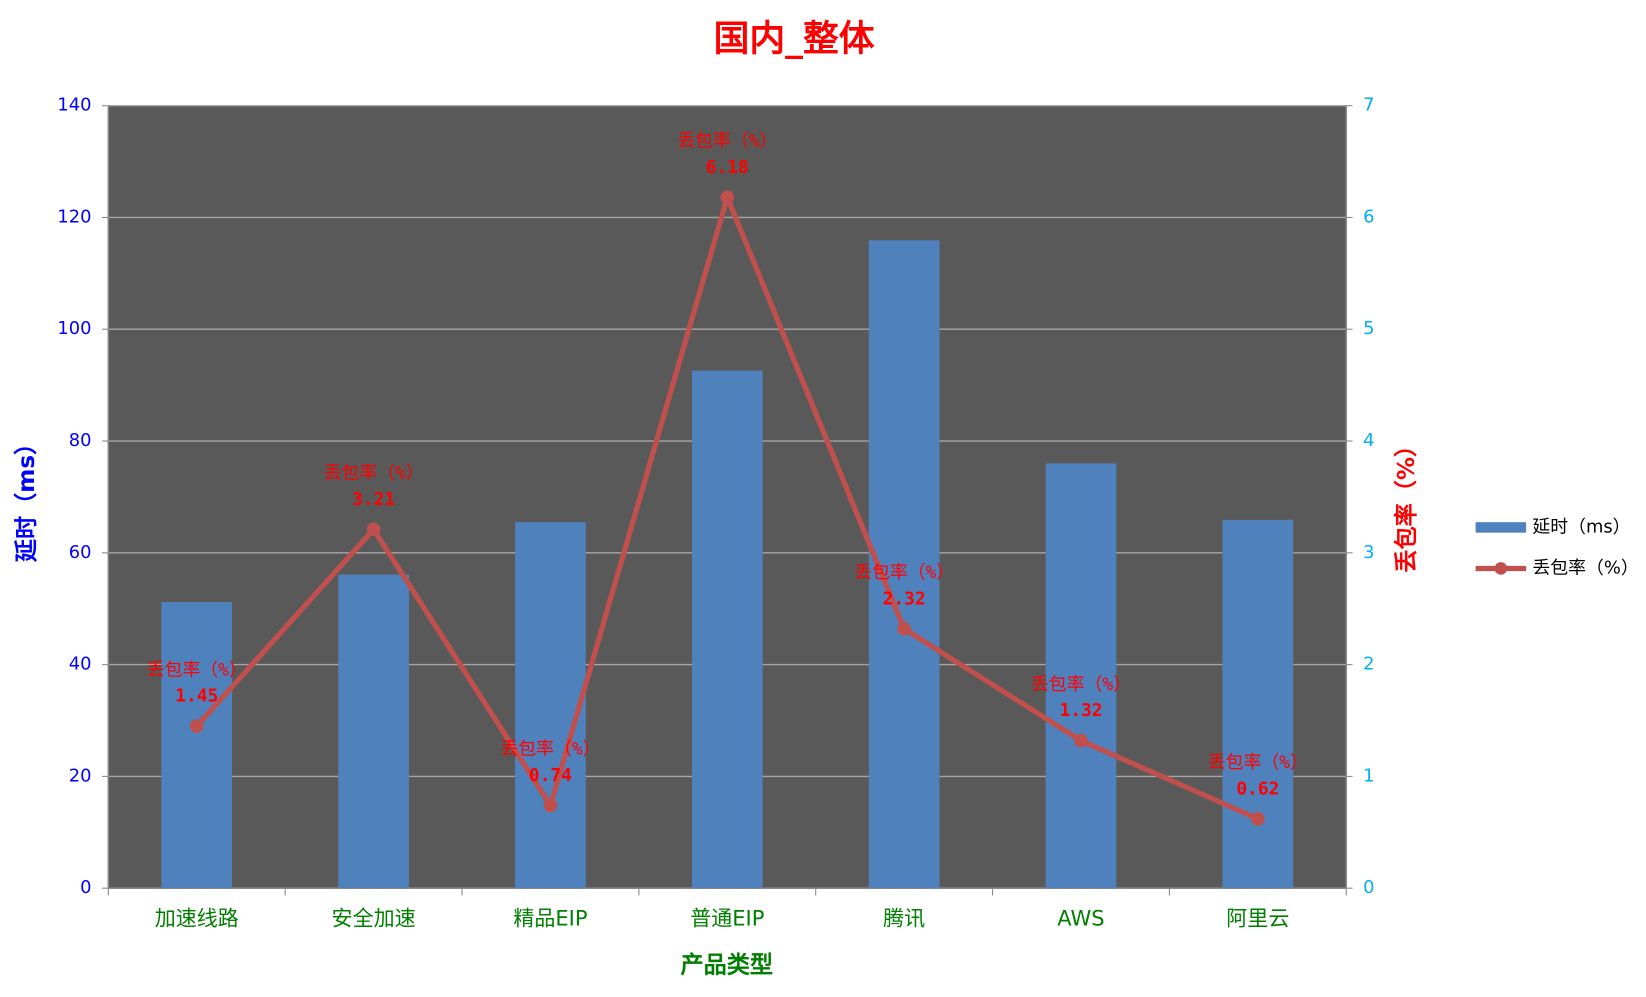 This screenshot has height=997, width=1646. What do you see at coordinates (1080, 918) in the screenshot?
I see `x-tick-label: AWS` at bounding box center [1080, 918].